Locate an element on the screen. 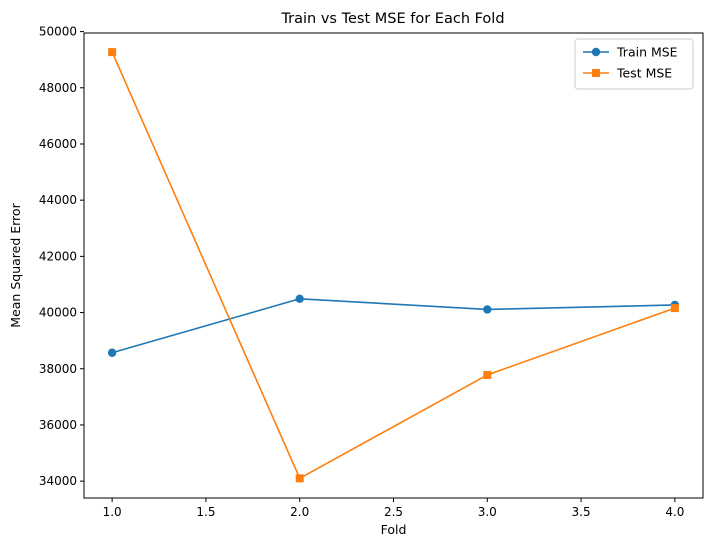 The image size is (713, 551). x-axis-label: Fold is located at coordinates (394, 529).